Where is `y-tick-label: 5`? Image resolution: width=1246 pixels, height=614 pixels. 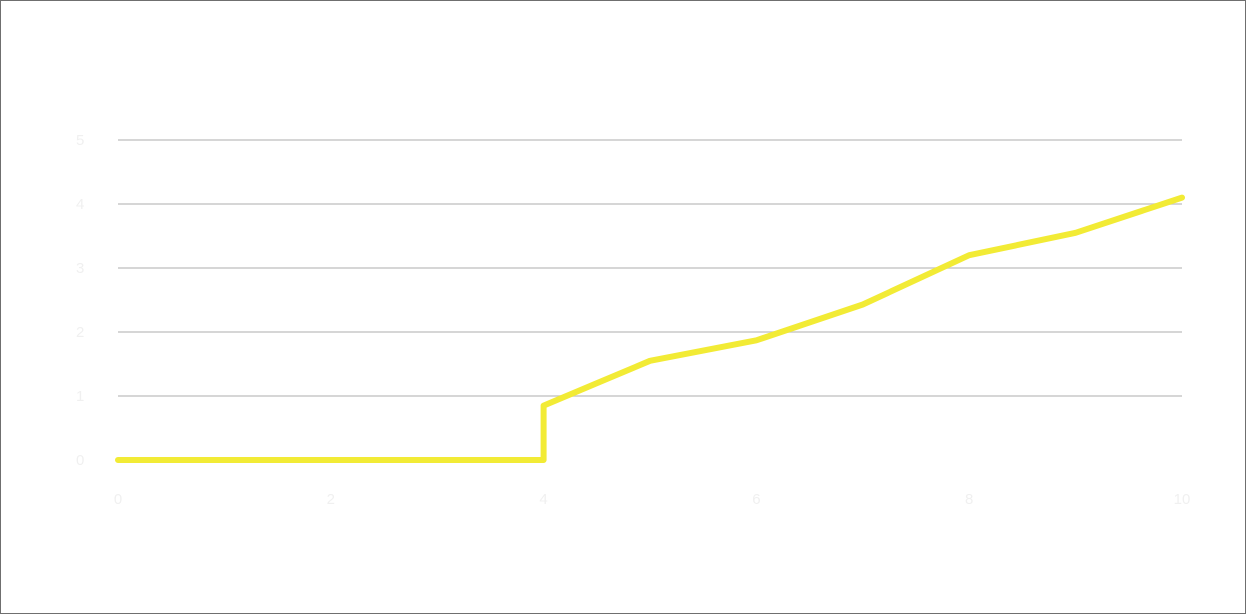
y-tick-label: 5 is located at coordinates (80, 140).